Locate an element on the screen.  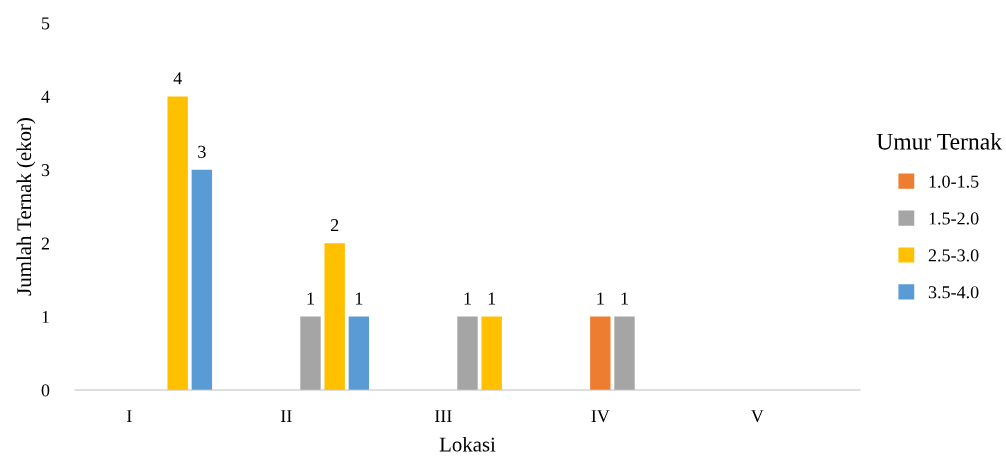
data-label: 4 is located at coordinates (177, 78).